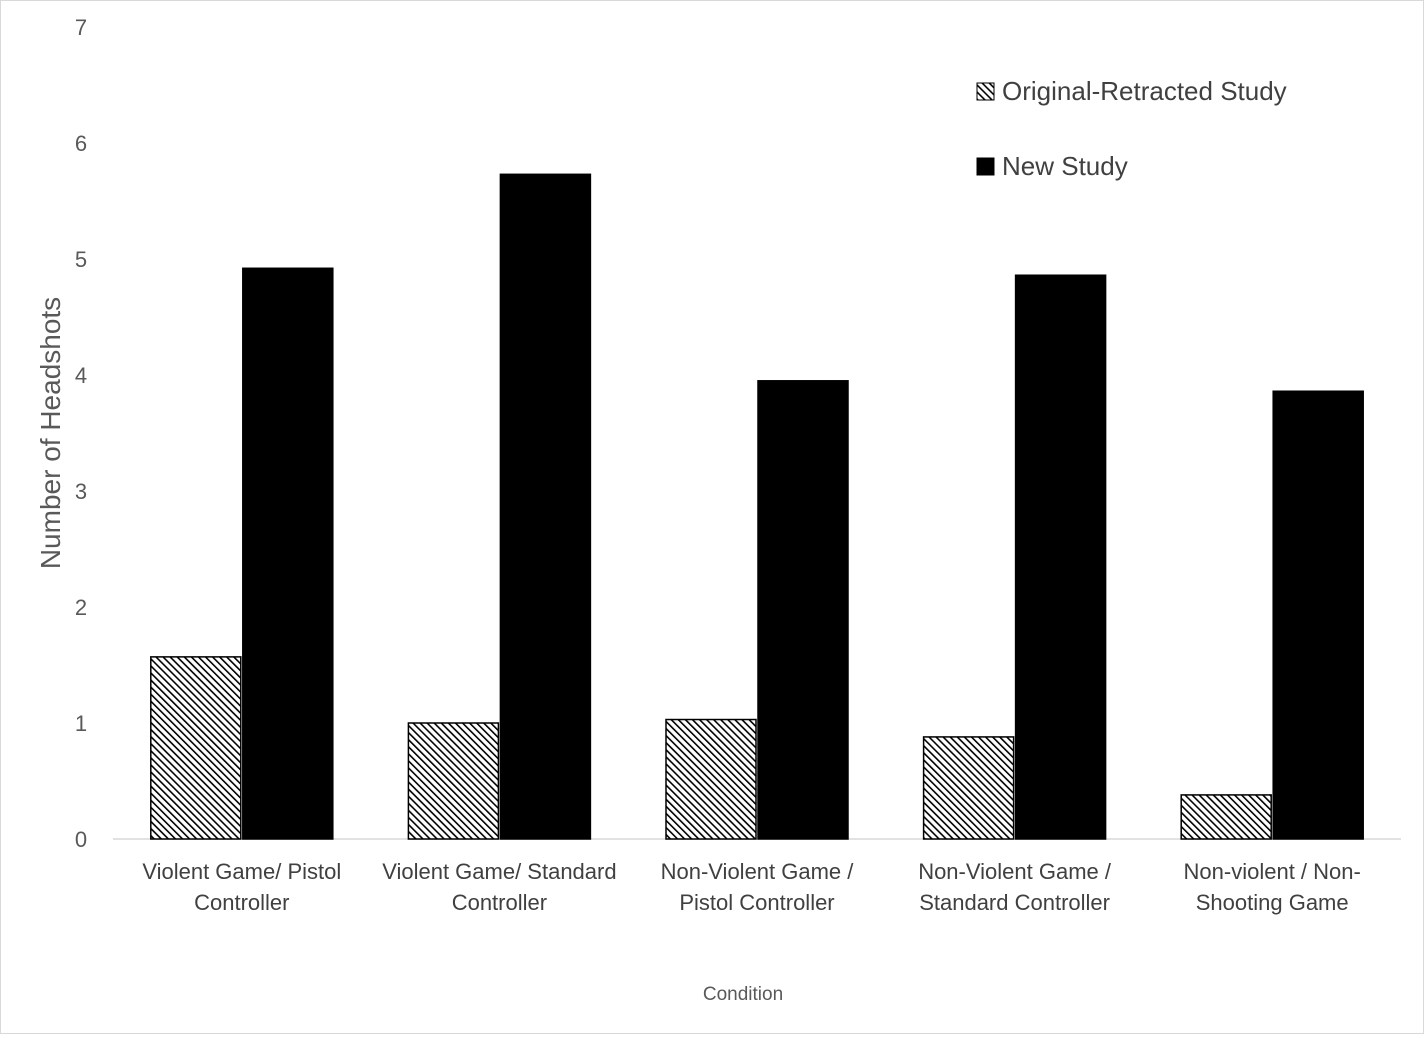  Describe the element at coordinates (499, 887) in the screenshot. I see `x-tick-label: Violent Game/ Standard Controller` at that location.